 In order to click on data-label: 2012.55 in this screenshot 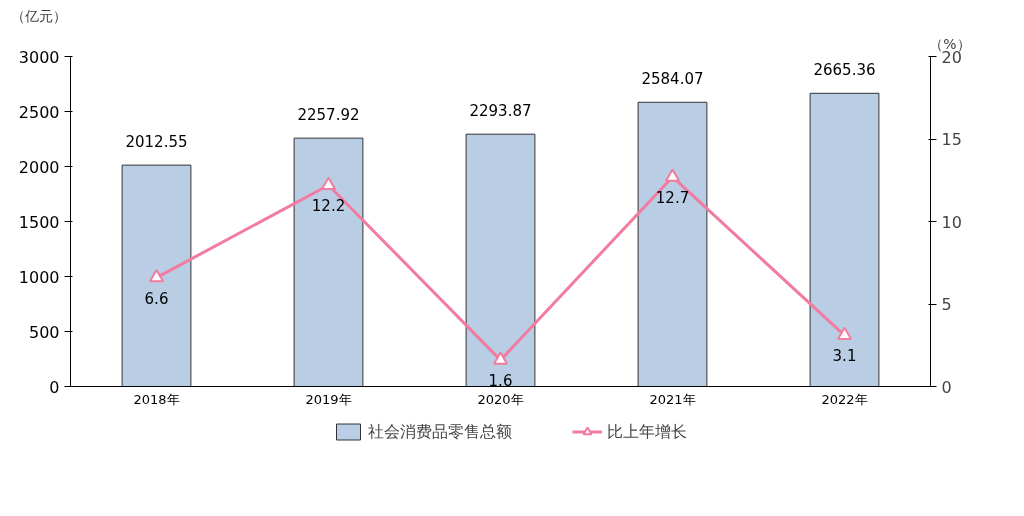, I will do `click(156, 142)`.